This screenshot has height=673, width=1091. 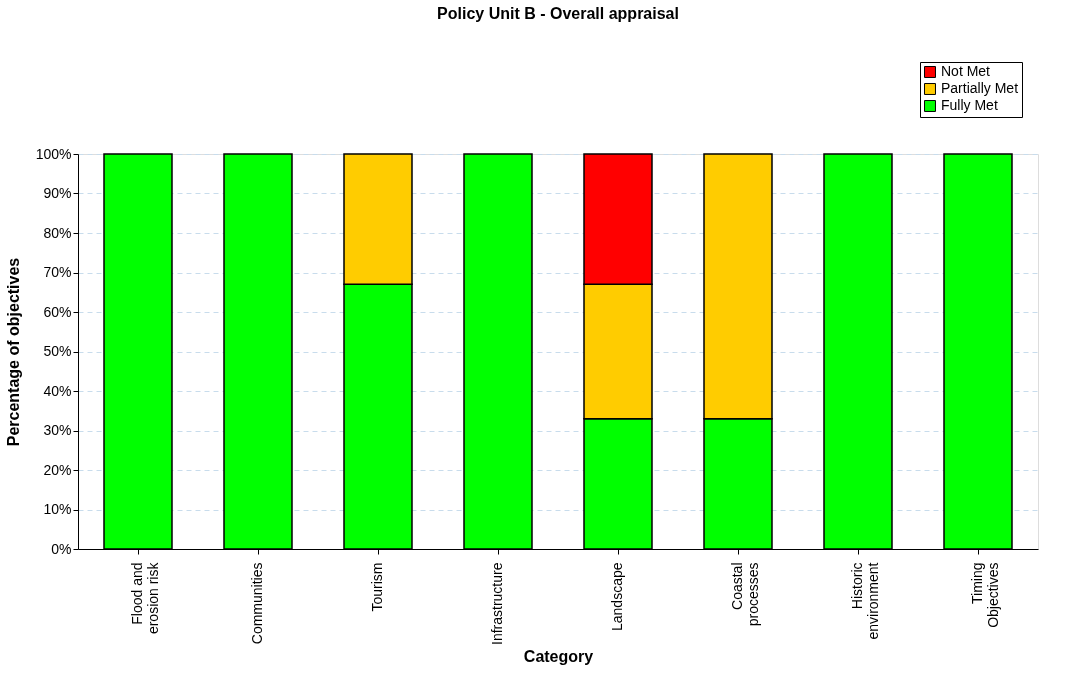 What do you see at coordinates (13, 352) in the screenshot?
I see `y-axis-title: Percentage of objectives` at bounding box center [13, 352].